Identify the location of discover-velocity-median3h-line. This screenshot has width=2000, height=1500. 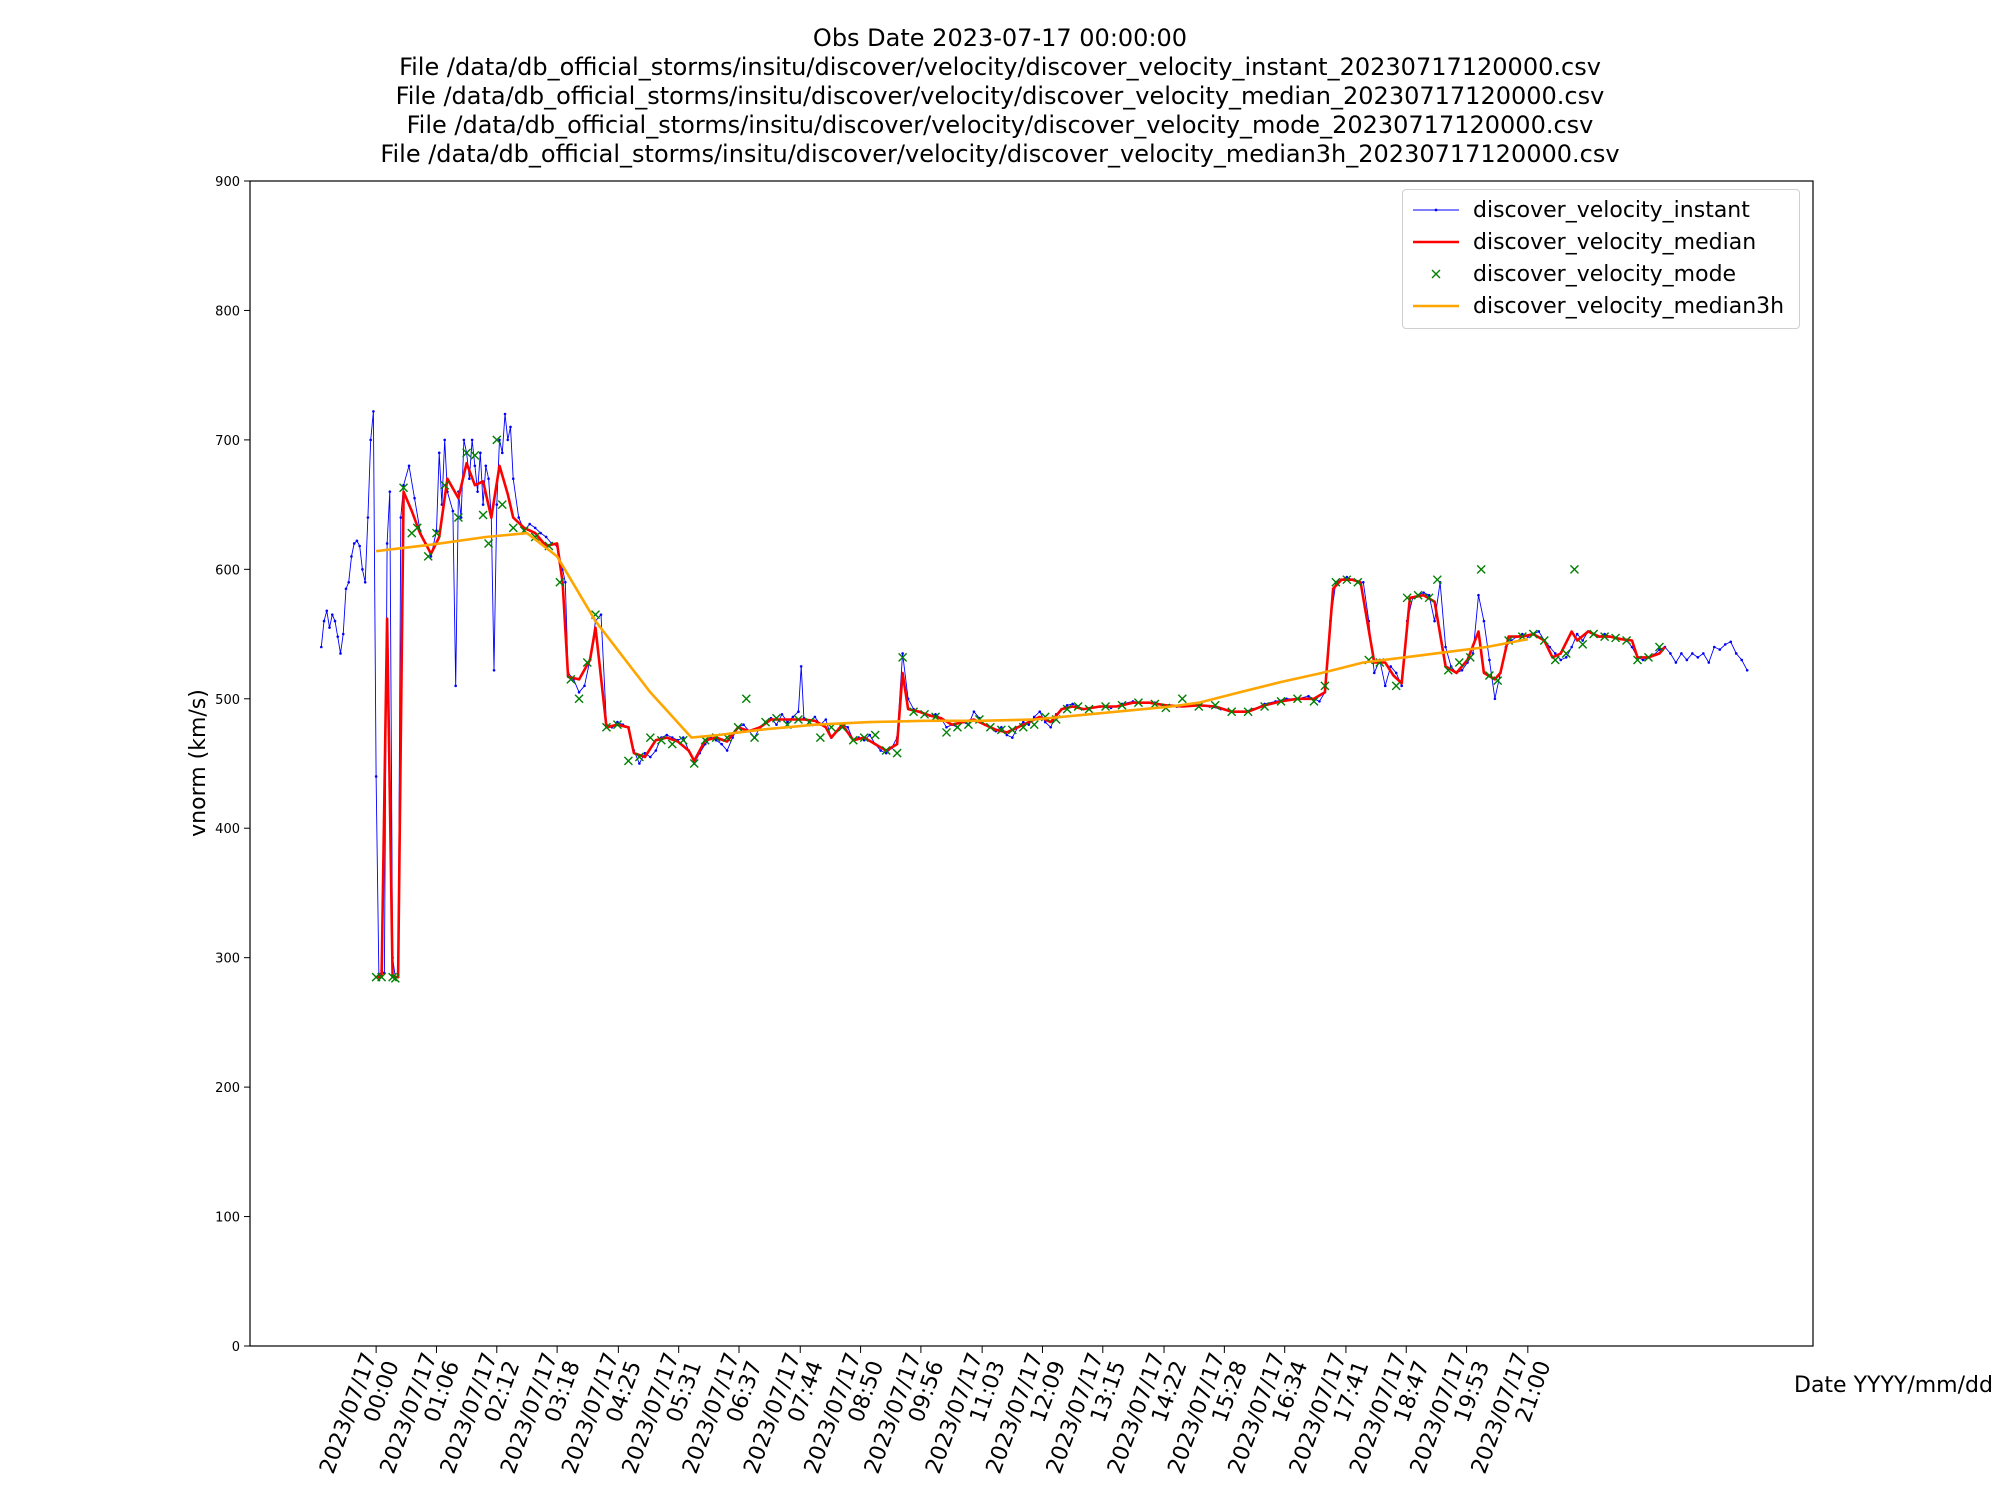
(952, 635).